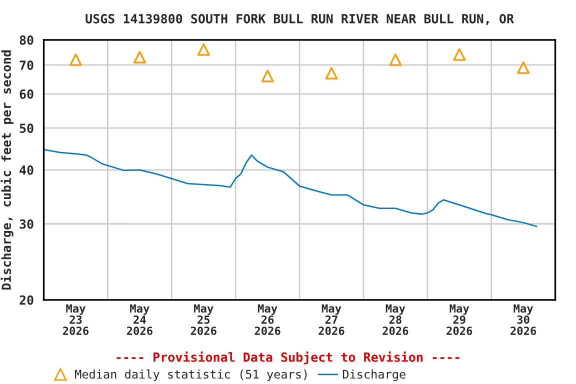  I want to click on y-axis-title: Discharge, cubic feet per second, so click(7, 170).